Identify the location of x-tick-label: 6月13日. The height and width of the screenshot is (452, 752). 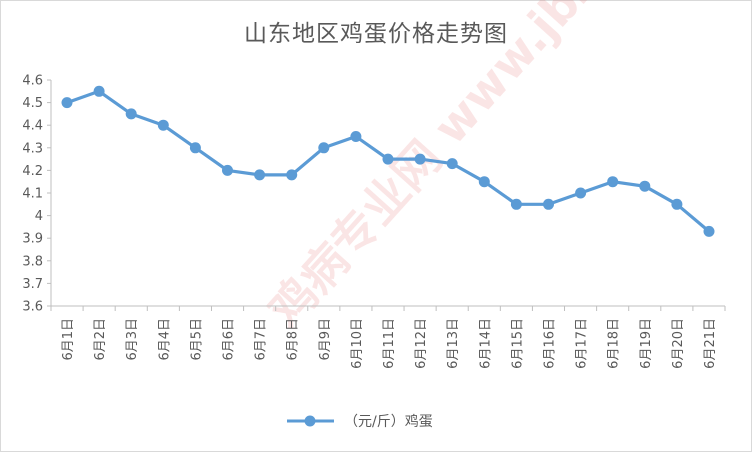
(453, 343).